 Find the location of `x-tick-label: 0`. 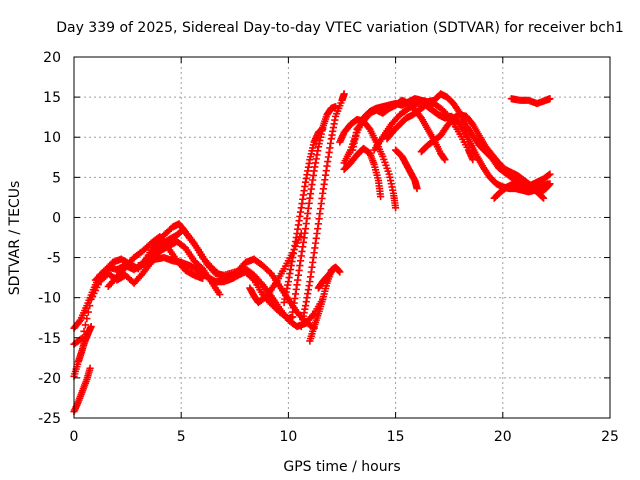

x-tick-label: 0 is located at coordinates (74, 437).